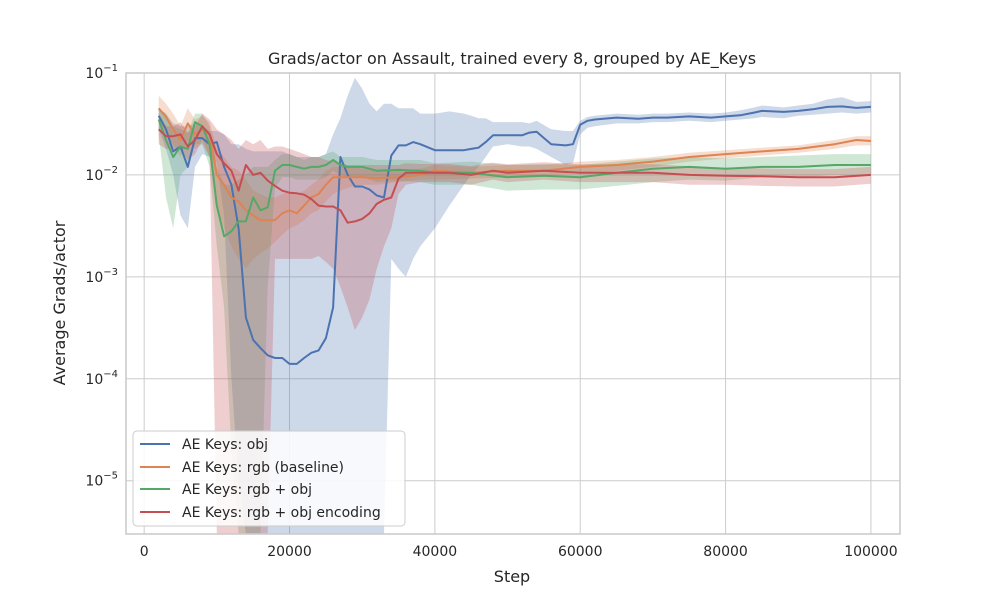 The height and width of the screenshot is (600, 1000). I want to click on y-axis-label: Average Grads/actor, so click(59, 302).